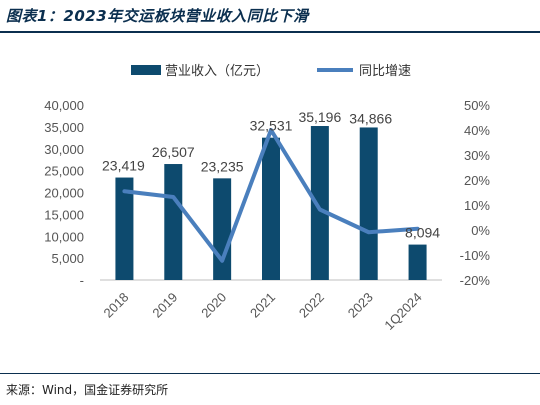 The height and width of the screenshot is (405, 540). What do you see at coordinates (477, 105) in the screenshot?
I see `y-right-tick-label: 50%` at bounding box center [477, 105].